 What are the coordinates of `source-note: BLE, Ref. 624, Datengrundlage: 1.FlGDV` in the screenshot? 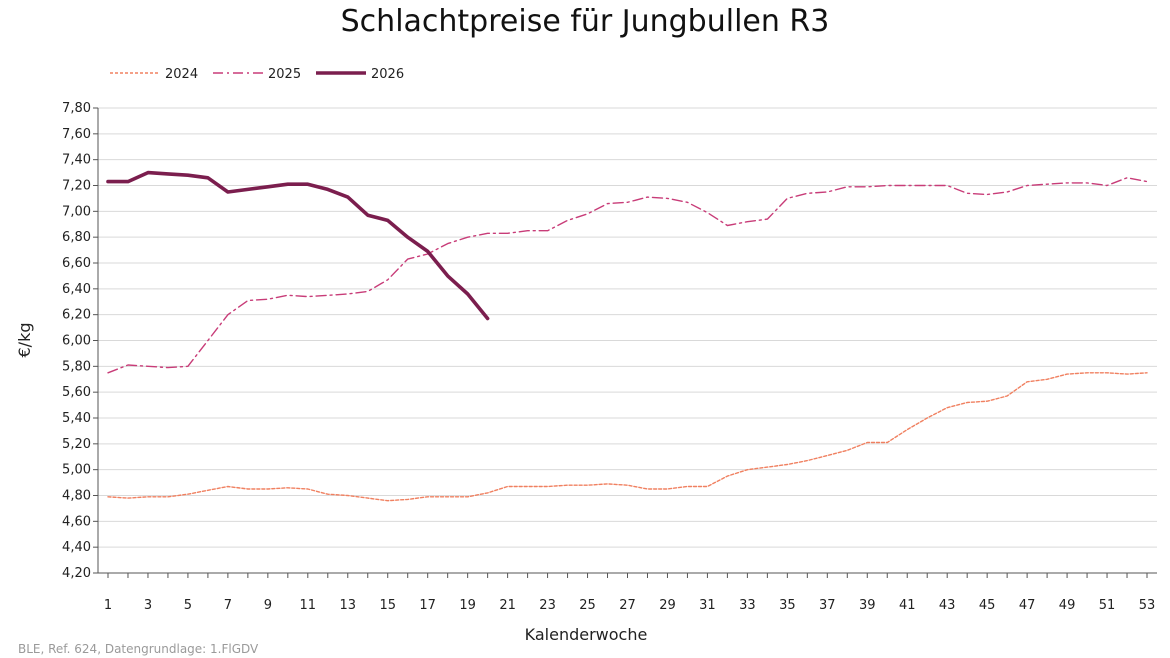 It's located at (138, 649).